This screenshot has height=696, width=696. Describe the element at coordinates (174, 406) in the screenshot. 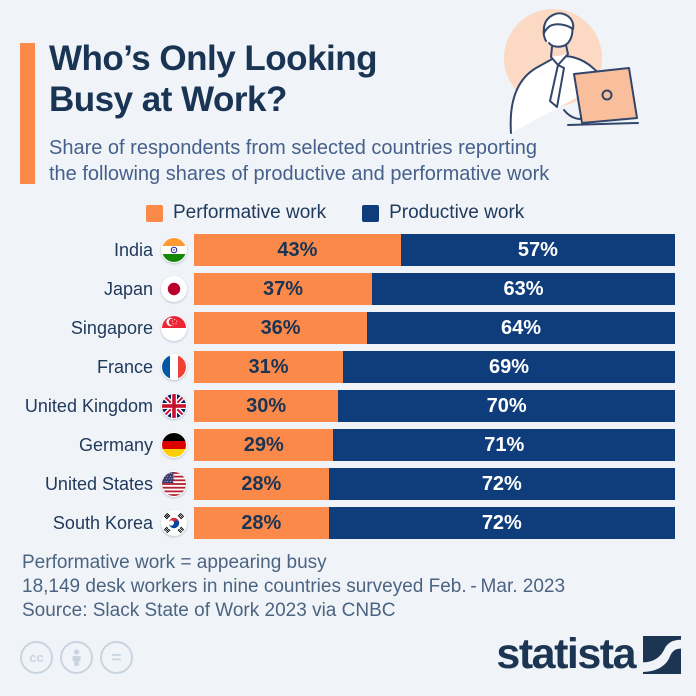

I see `flag-united-kingdom-icon` at that location.